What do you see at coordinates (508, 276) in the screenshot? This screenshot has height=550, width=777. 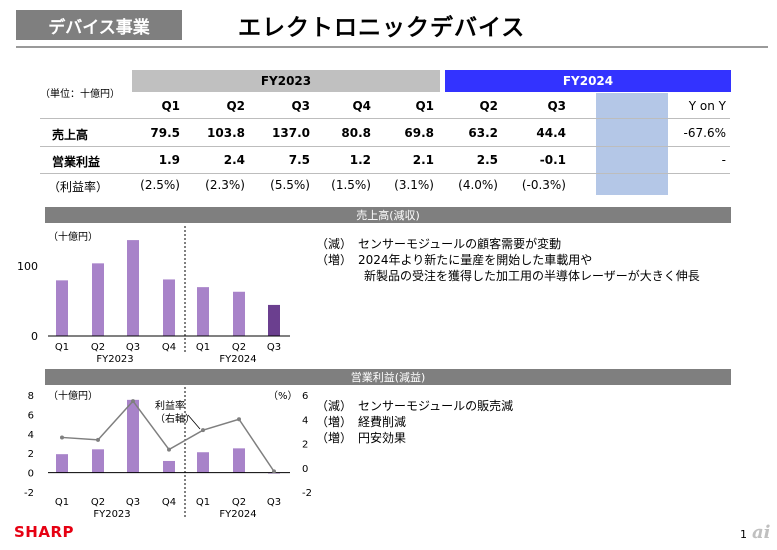 I see `note-line: 新製品の受注を獲得した加工用の半導体レーザーが大きく伸長` at bounding box center [508, 276].